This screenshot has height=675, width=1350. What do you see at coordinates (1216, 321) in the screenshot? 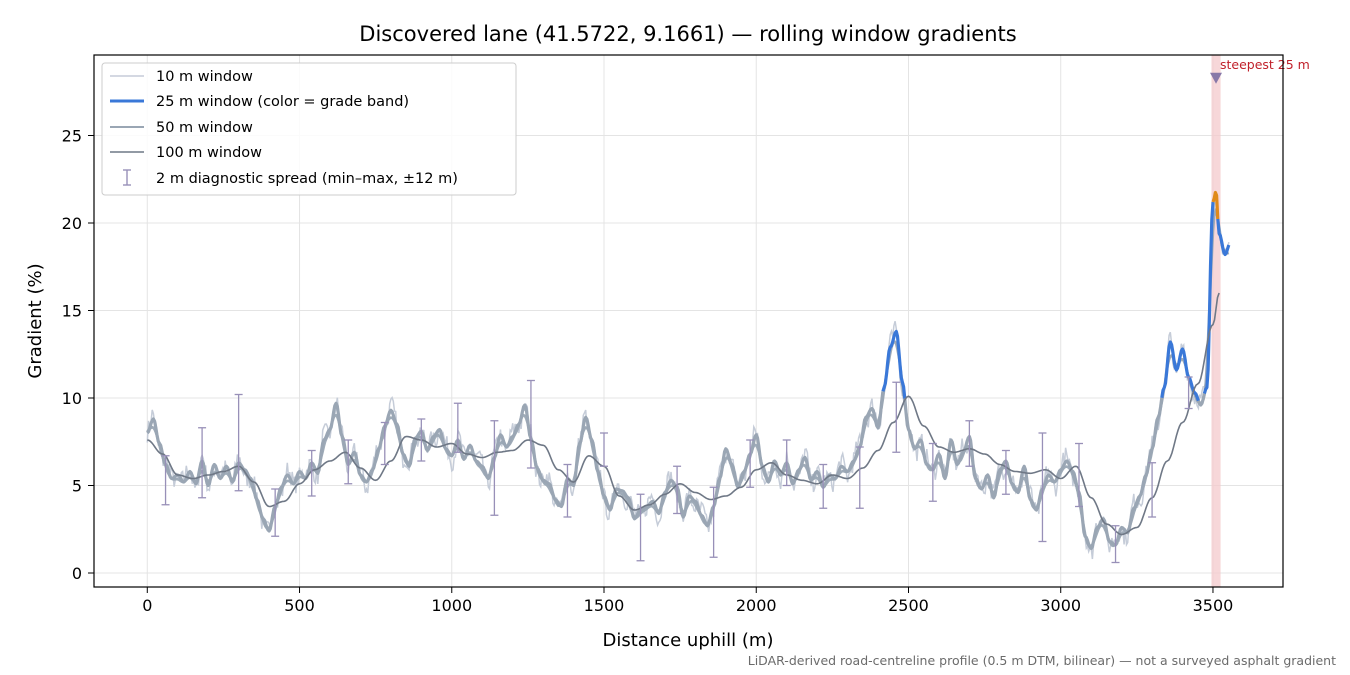
I see `steepest-highlight-band` at bounding box center [1216, 321].